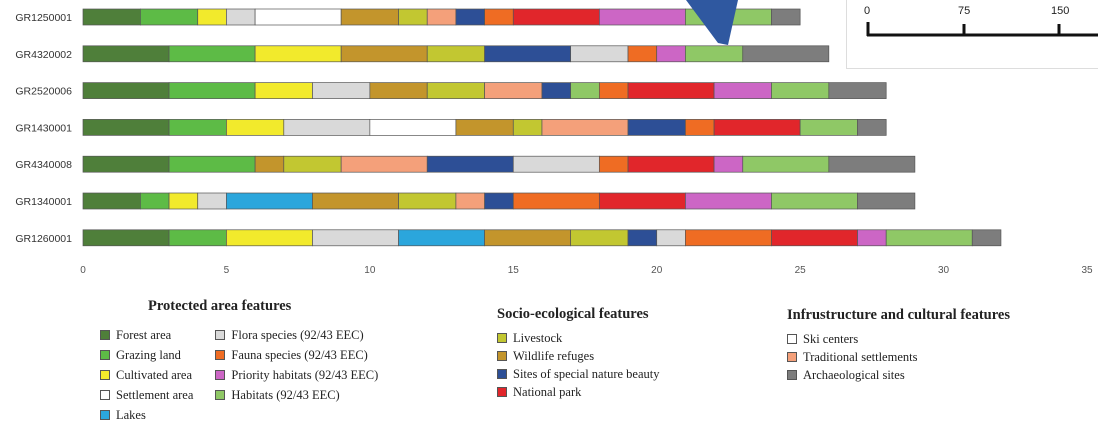 The width and height of the screenshot is (1098, 429). I want to click on legend-label: Forest area, so click(144, 334).